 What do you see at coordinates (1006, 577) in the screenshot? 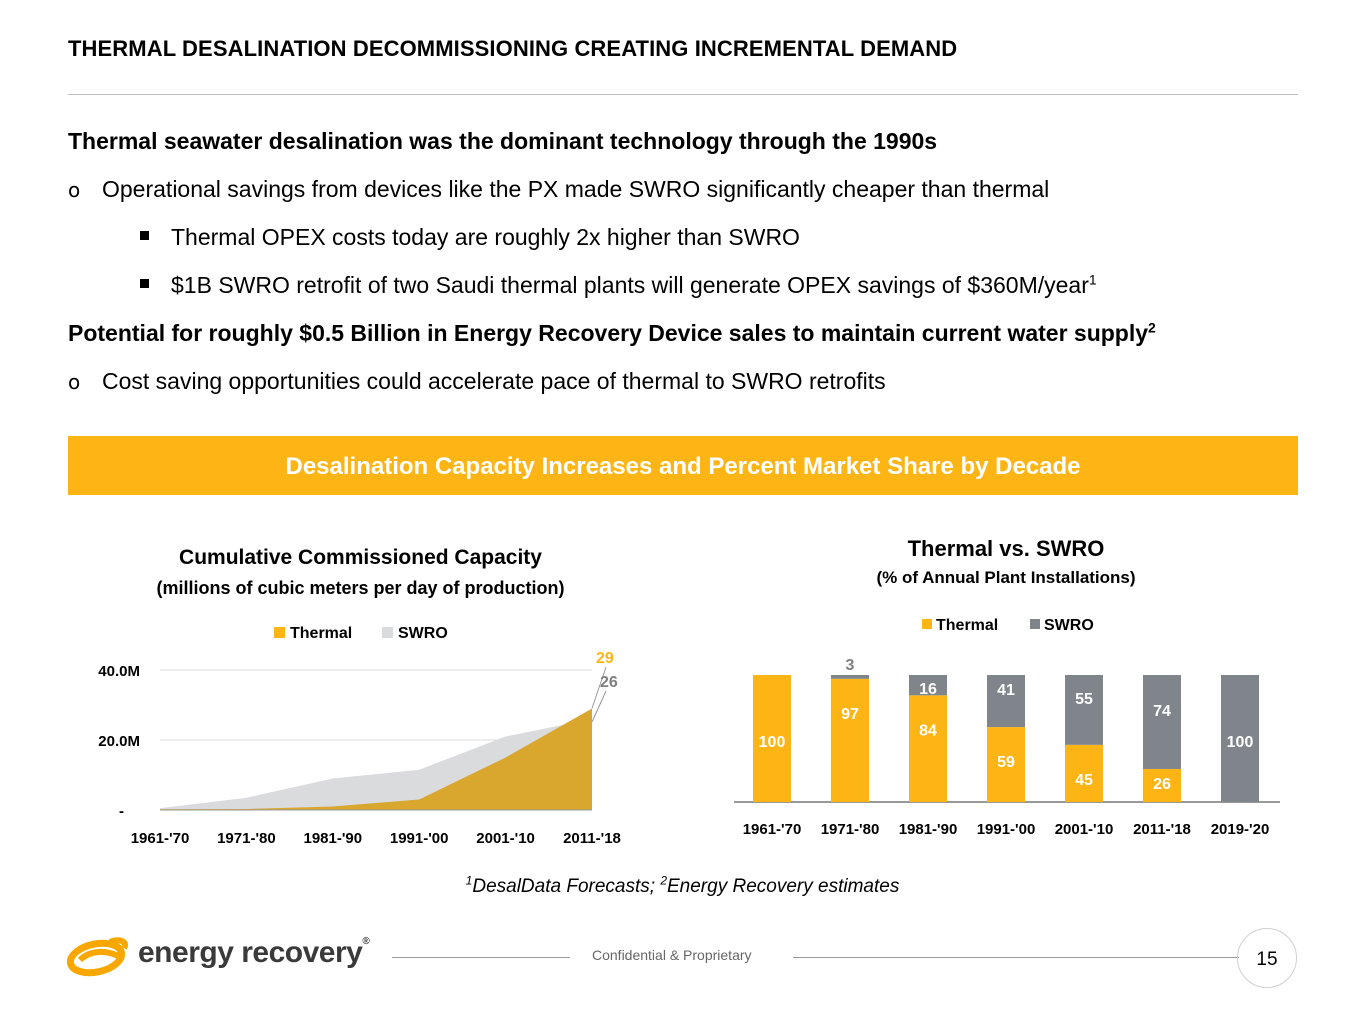
I see `share-chart-subtitle: (% of Annual Plant Installations)` at bounding box center [1006, 577].